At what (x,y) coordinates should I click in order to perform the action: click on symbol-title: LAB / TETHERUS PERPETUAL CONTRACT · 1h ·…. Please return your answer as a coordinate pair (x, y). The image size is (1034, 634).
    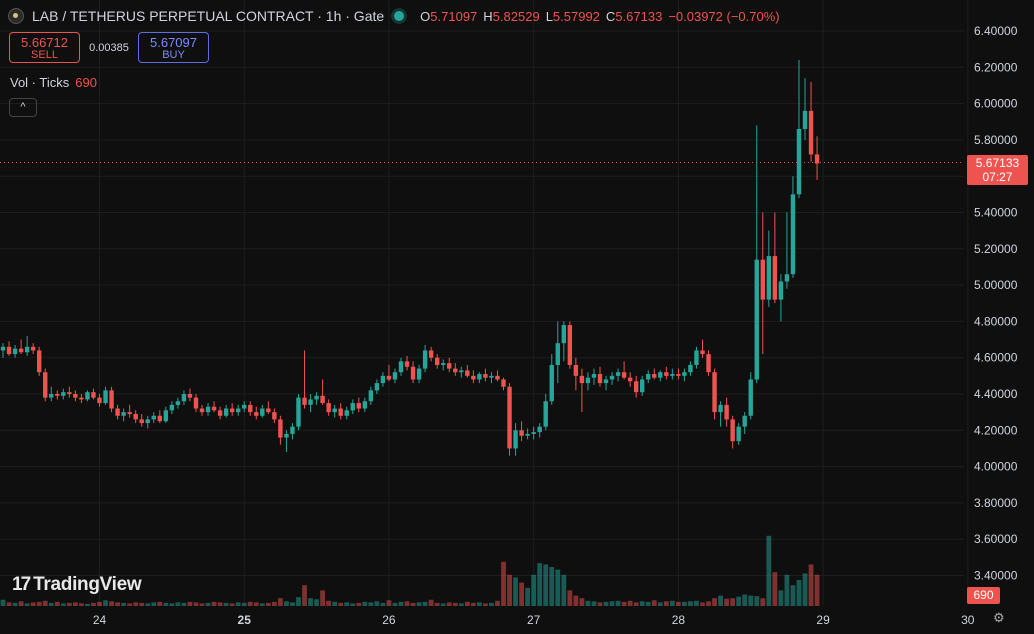
    Looking at the image, I should click on (208, 16).